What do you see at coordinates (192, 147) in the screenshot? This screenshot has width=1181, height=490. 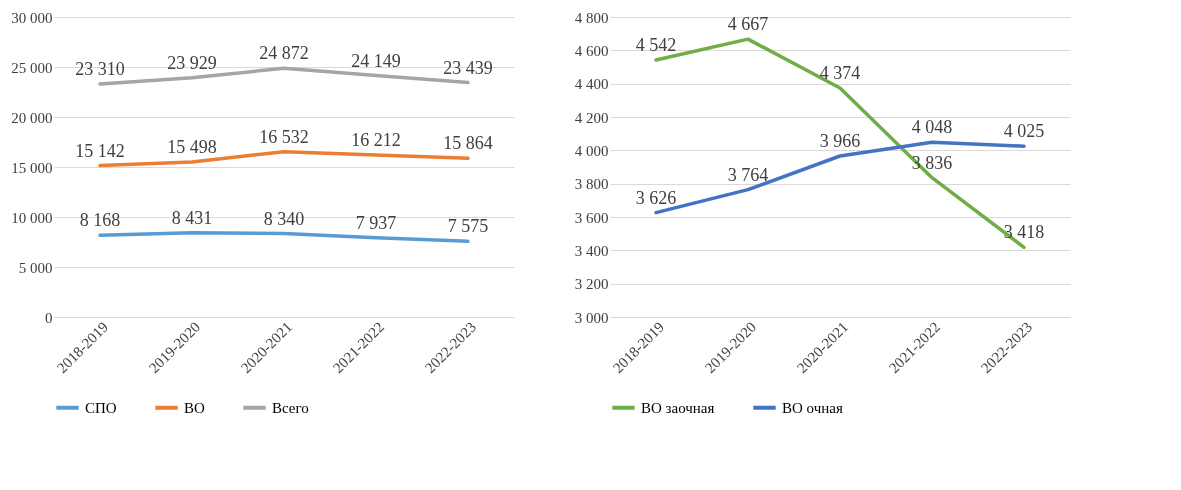 I see `data-label: 15 498` at bounding box center [192, 147].